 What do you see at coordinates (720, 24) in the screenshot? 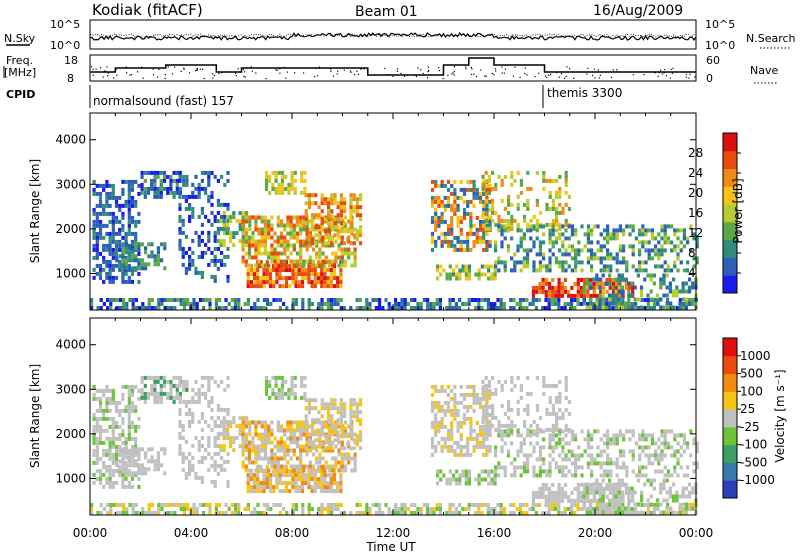
I see `nsearch-tick-top: 10^5` at bounding box center [720, 24].